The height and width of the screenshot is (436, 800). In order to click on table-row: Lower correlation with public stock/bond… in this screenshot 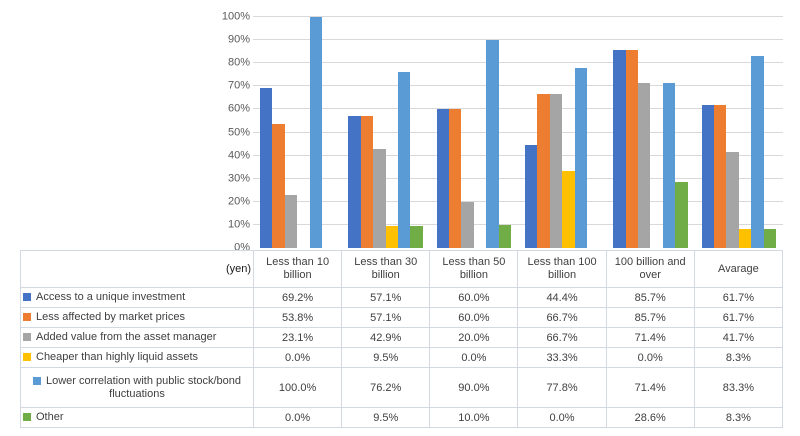, I will do `click(402, 387)`.